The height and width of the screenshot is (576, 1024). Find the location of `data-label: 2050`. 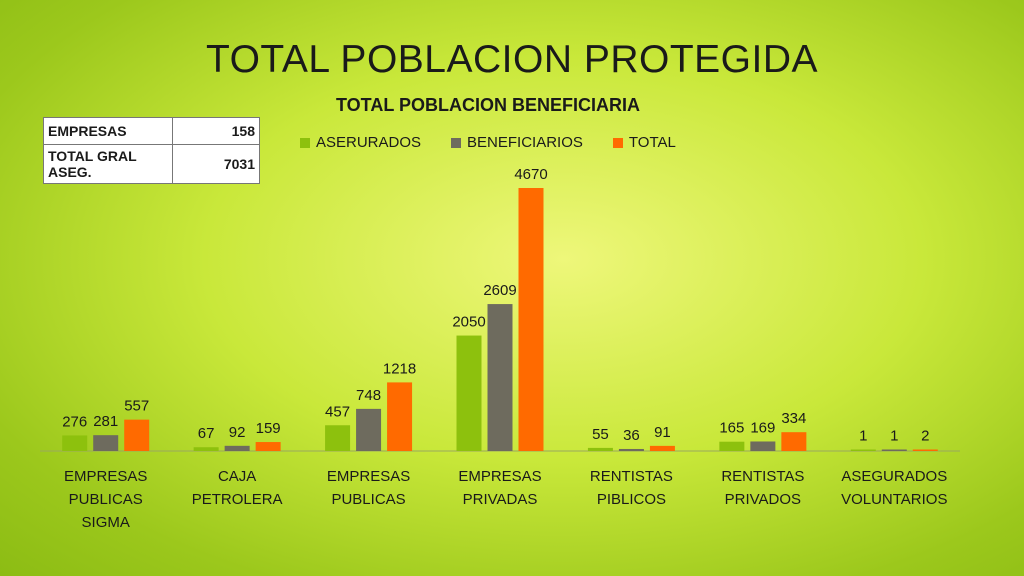

data-label: 2050 is located at coordinates (468, 322).